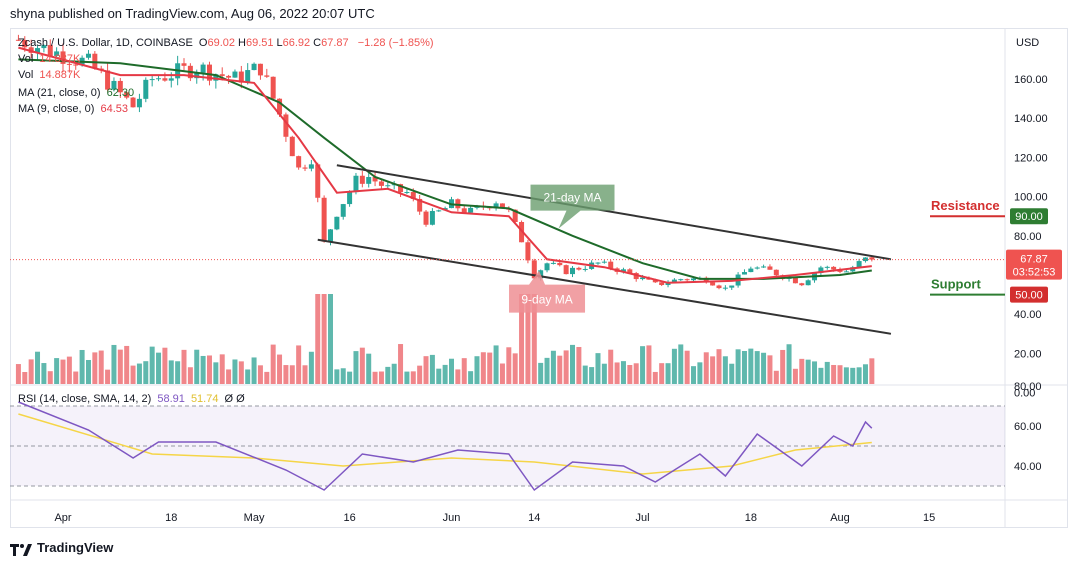 Image resolution: width=1079 pixels, height=565 pixels. I want to click on legend-rsi-value: 58.91, so click(171, 399).